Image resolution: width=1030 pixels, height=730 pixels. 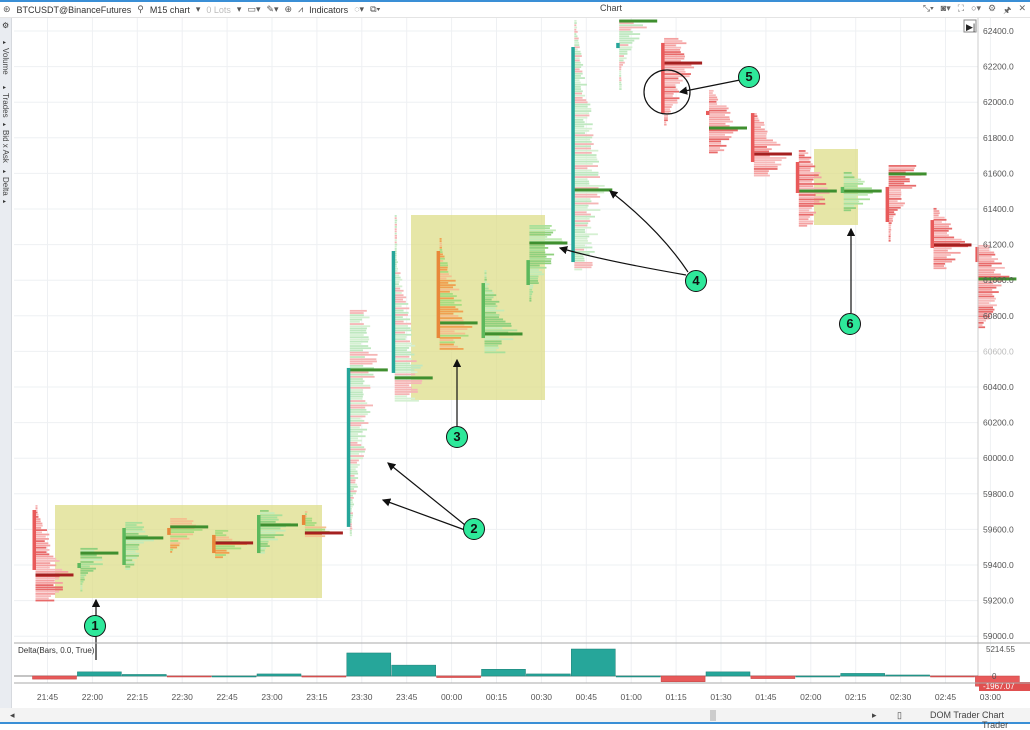 I want to click on price-label: 62200.0, so click(x=998, y=67).